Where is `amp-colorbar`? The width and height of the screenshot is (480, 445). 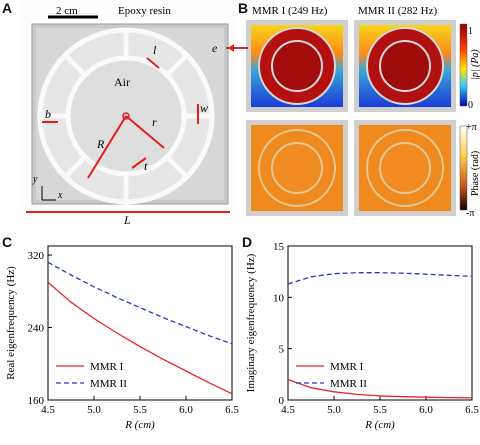
amp-colorbar is located at coordinates (463, 65).